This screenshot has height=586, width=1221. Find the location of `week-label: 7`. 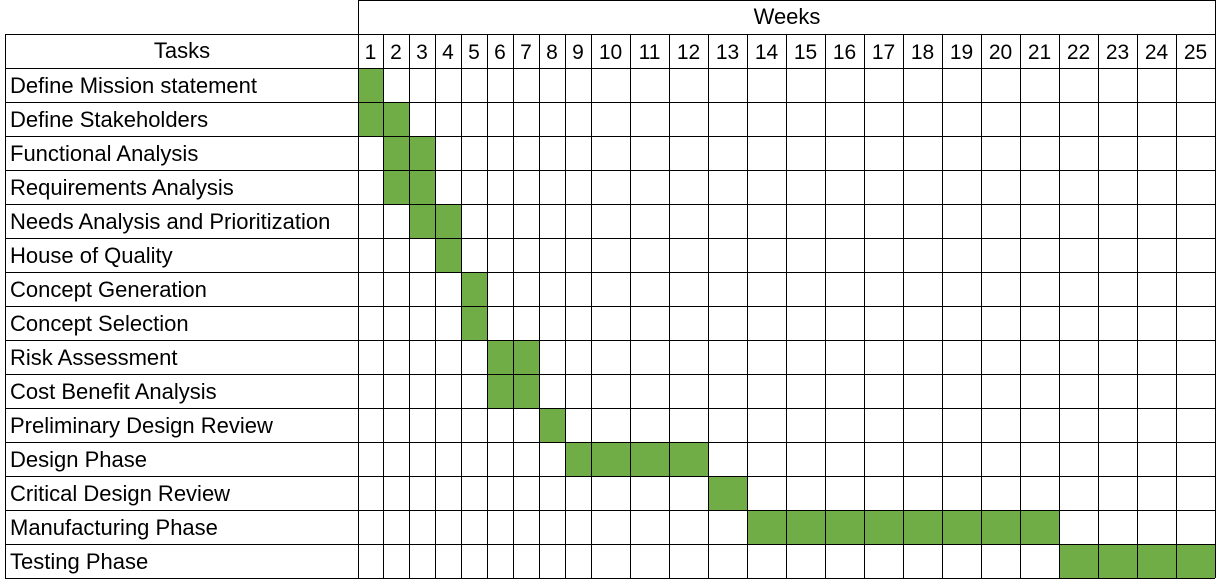

week-label: 7 is located at coordinates (526, 52).